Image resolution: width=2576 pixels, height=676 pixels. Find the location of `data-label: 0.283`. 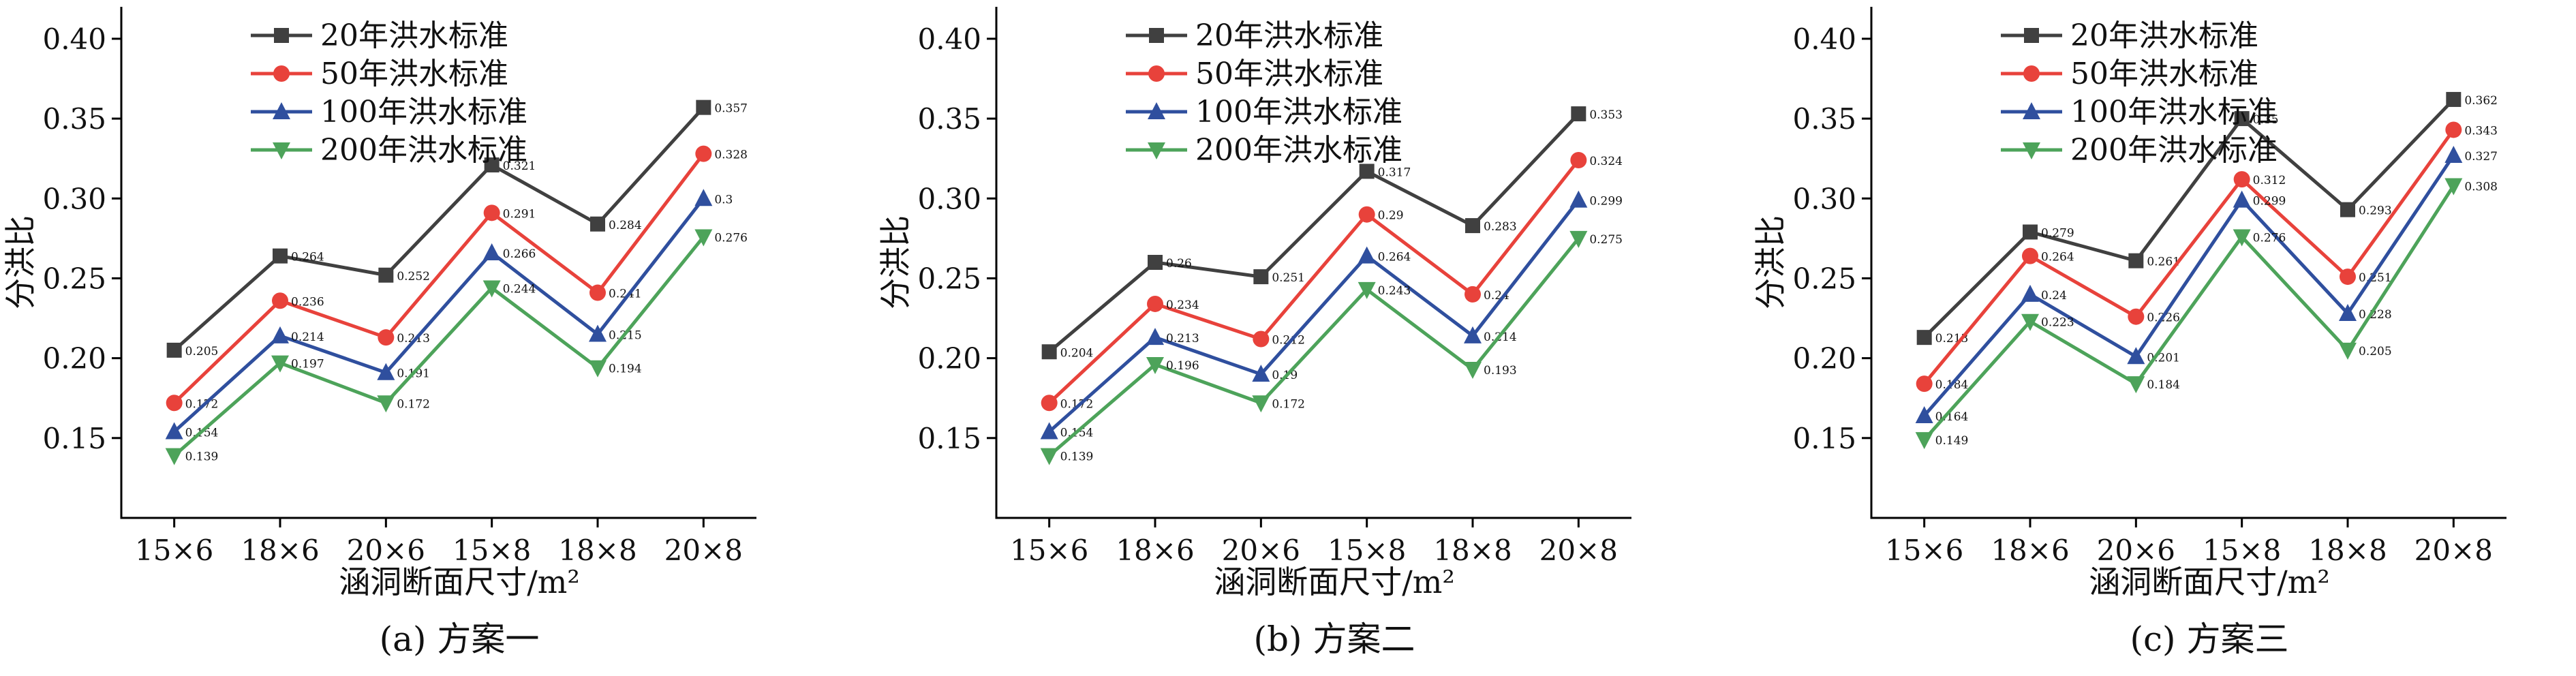

data-label: 0.283 is located at coordinates (1500, 227).